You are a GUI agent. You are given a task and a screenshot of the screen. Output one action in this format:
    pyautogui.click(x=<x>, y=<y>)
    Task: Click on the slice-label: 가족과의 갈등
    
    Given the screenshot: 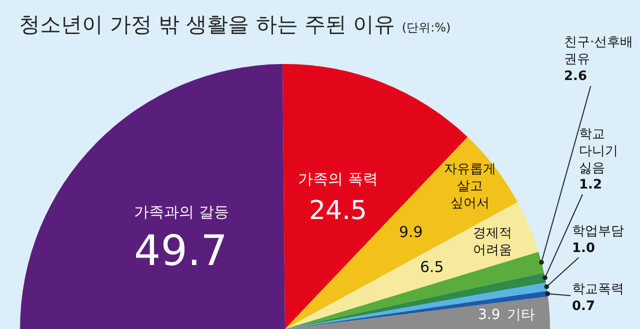 What is the action you would take?
    pyautogui.click(x=181, y=212)
    